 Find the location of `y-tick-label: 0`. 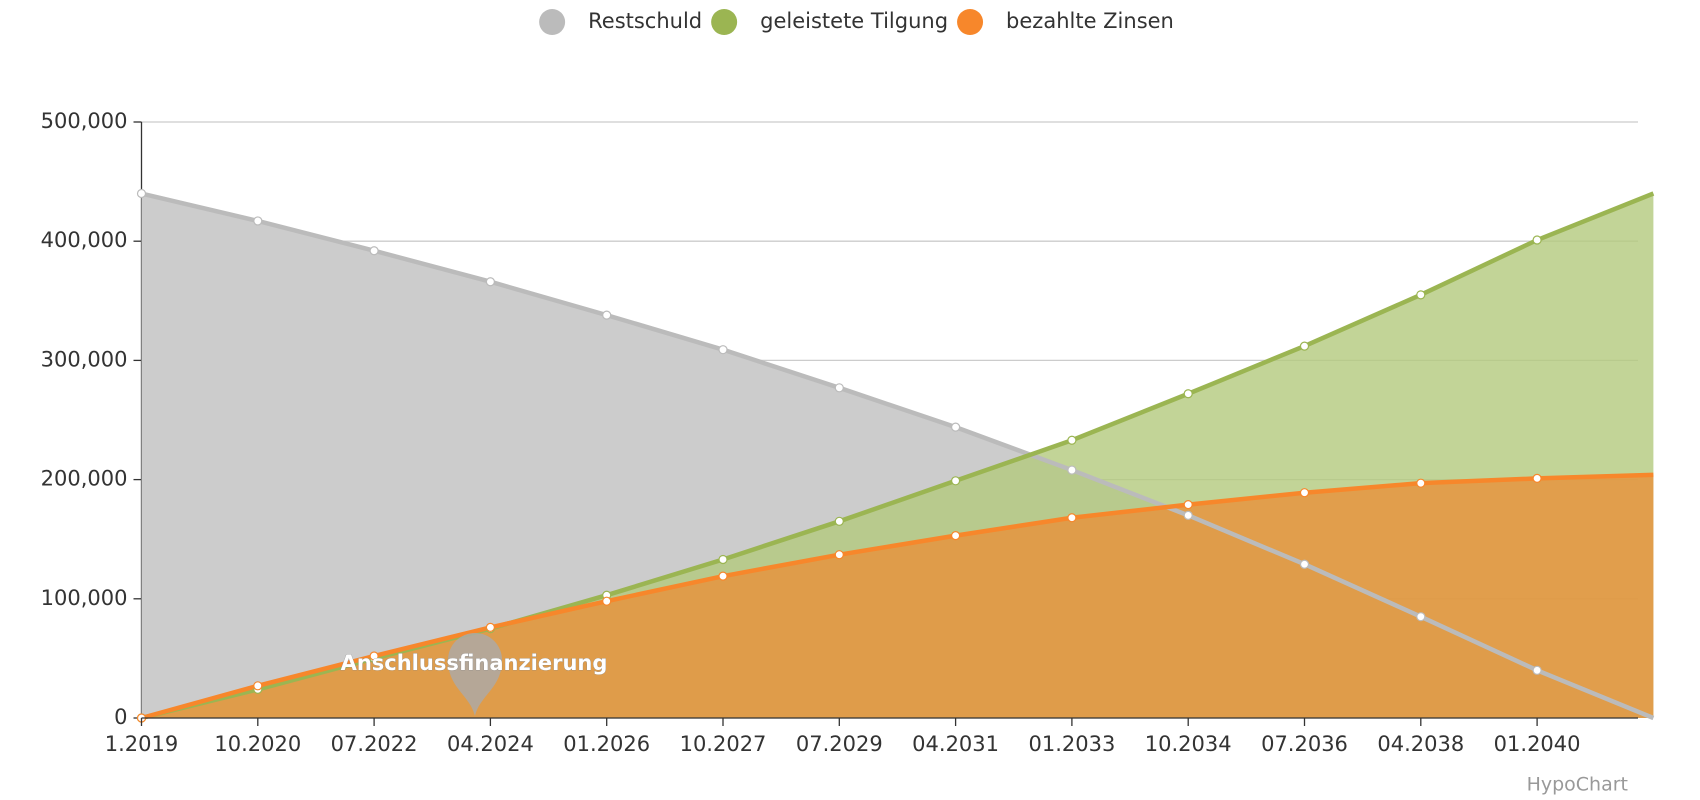

y-tick-label: 0 is located at coordinates (120, 717).